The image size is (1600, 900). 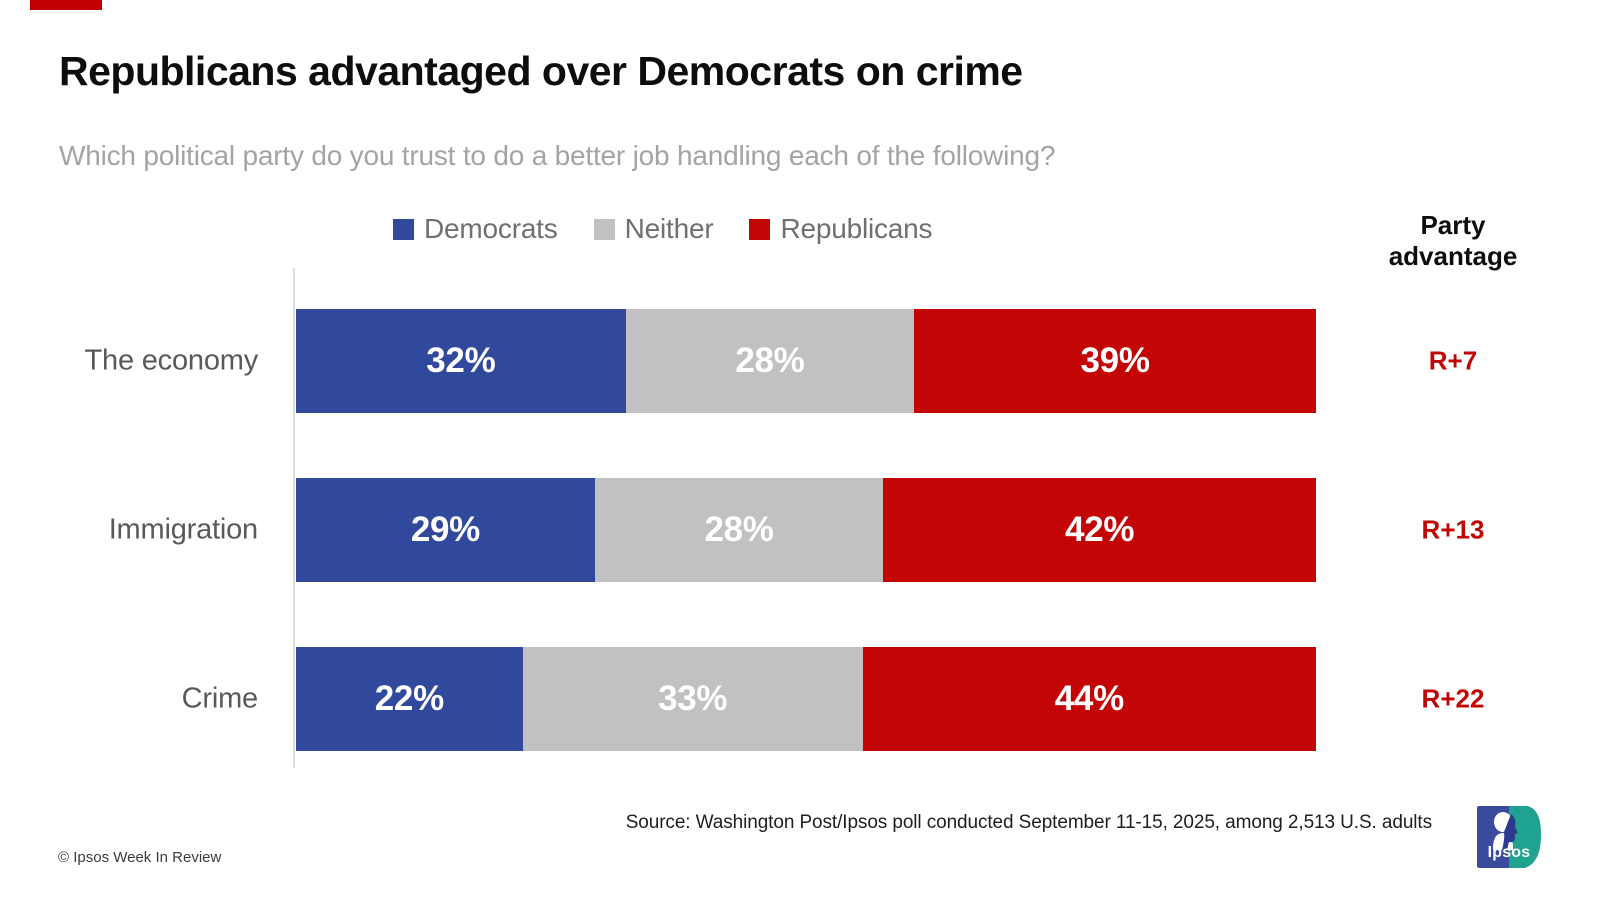 I want to click on bar-segment-republicans: 39%, so click(x=1115, y=361).